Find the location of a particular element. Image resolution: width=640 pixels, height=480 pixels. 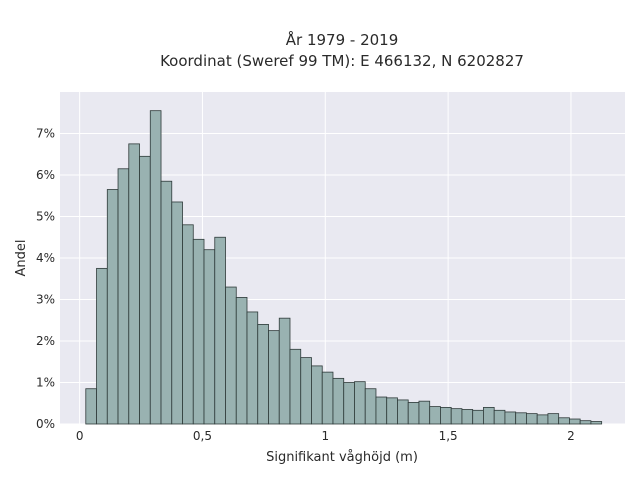

y-tick-label: 0% is located at coordinates (45, 424).